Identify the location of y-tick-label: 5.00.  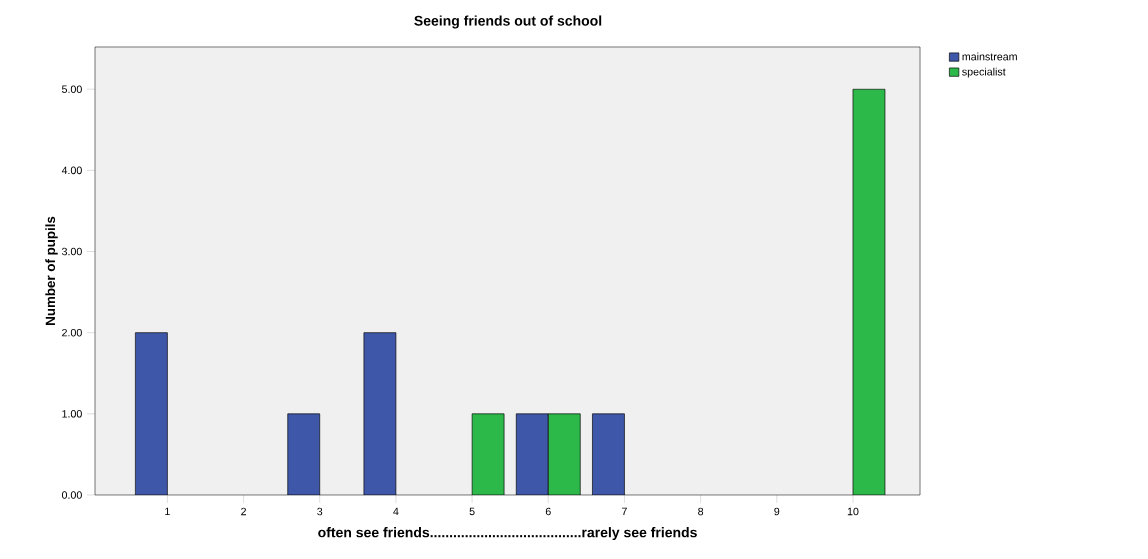
(71, 89).